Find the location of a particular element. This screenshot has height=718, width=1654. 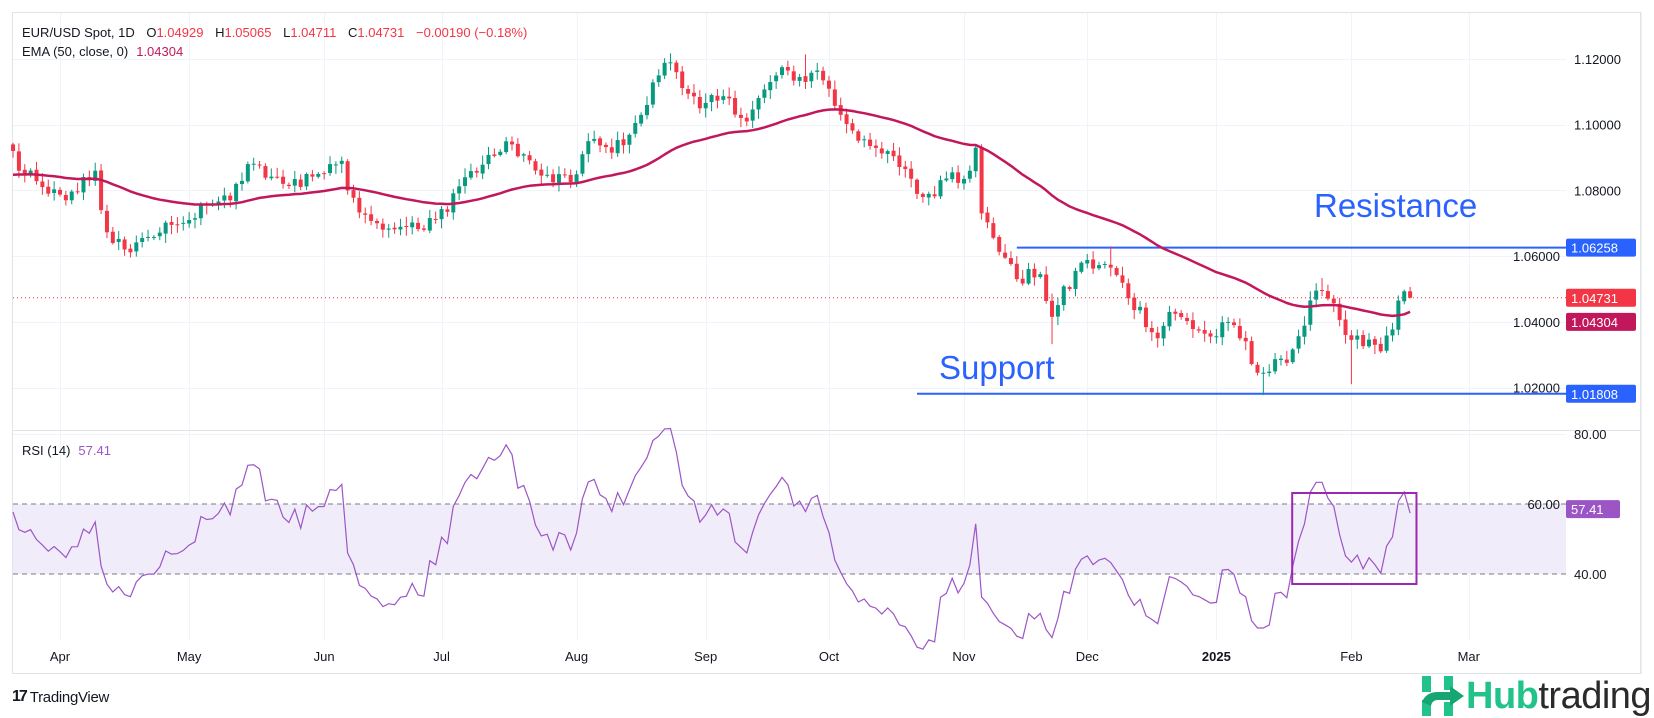

symbol-title: EUR/USD Spot, 1D is located at coordinates (78, 32).